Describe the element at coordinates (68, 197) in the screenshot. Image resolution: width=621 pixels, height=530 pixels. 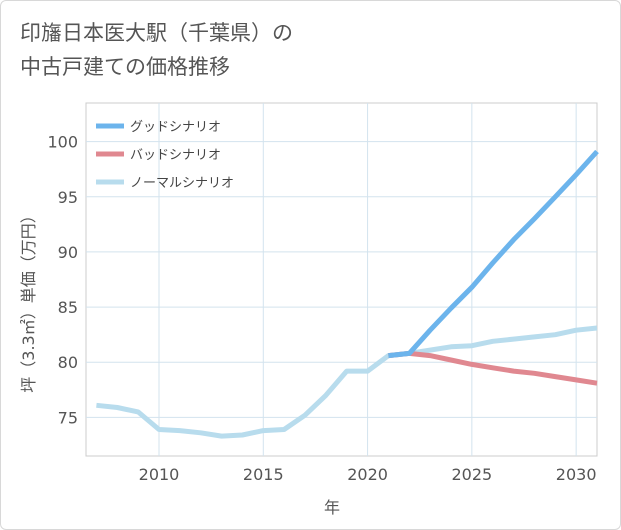
I see `y-tick-label: 95` at that location.